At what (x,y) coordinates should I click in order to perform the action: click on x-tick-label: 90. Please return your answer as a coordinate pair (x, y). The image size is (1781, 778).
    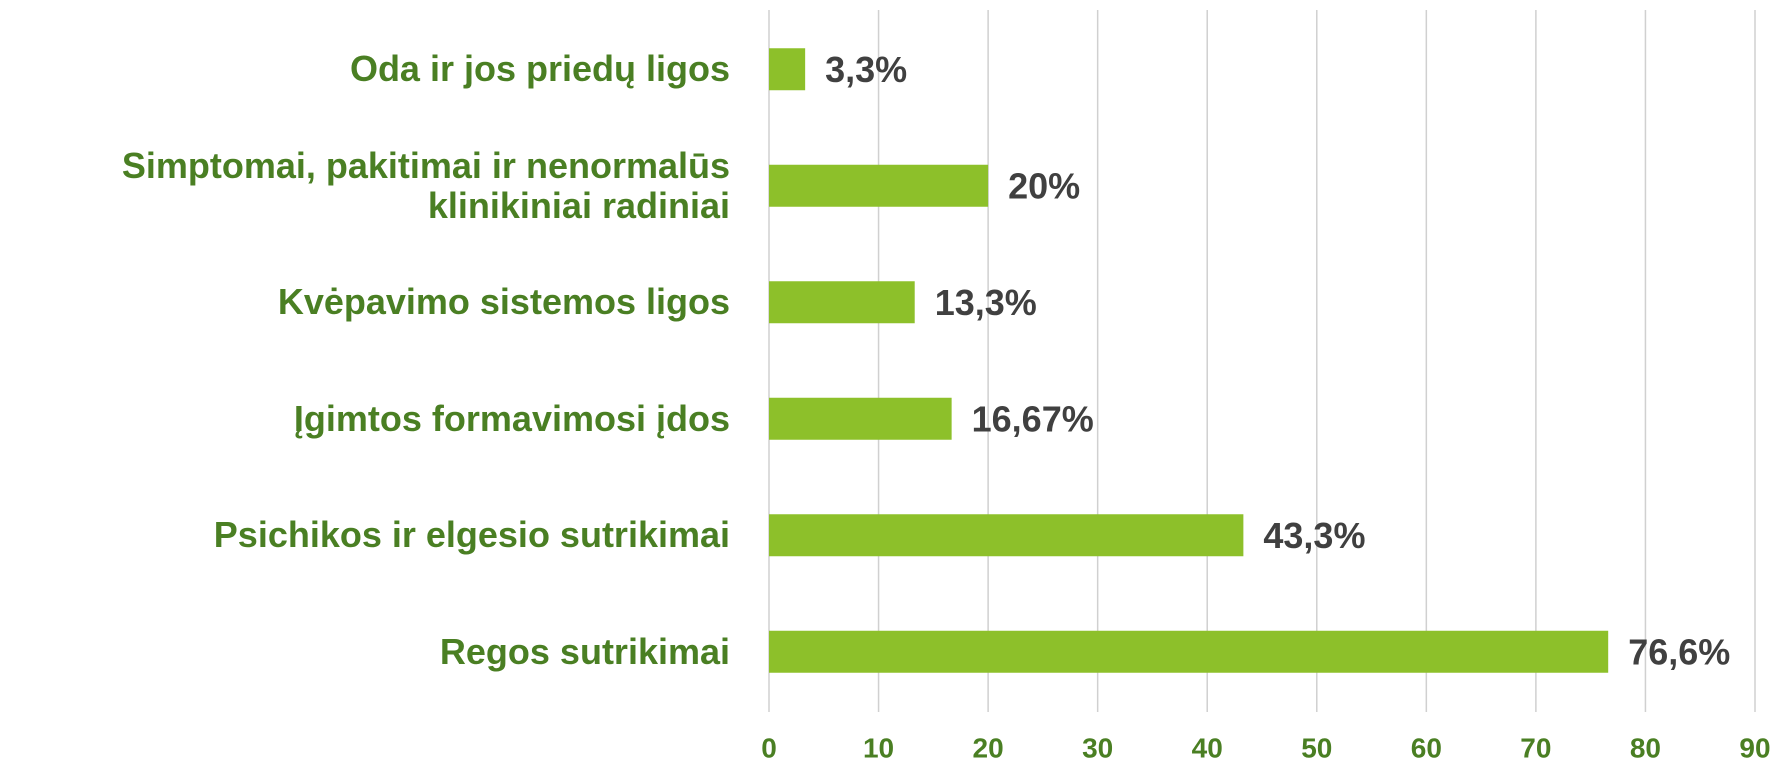
    Looking at the image, I should click on (1754, 747).